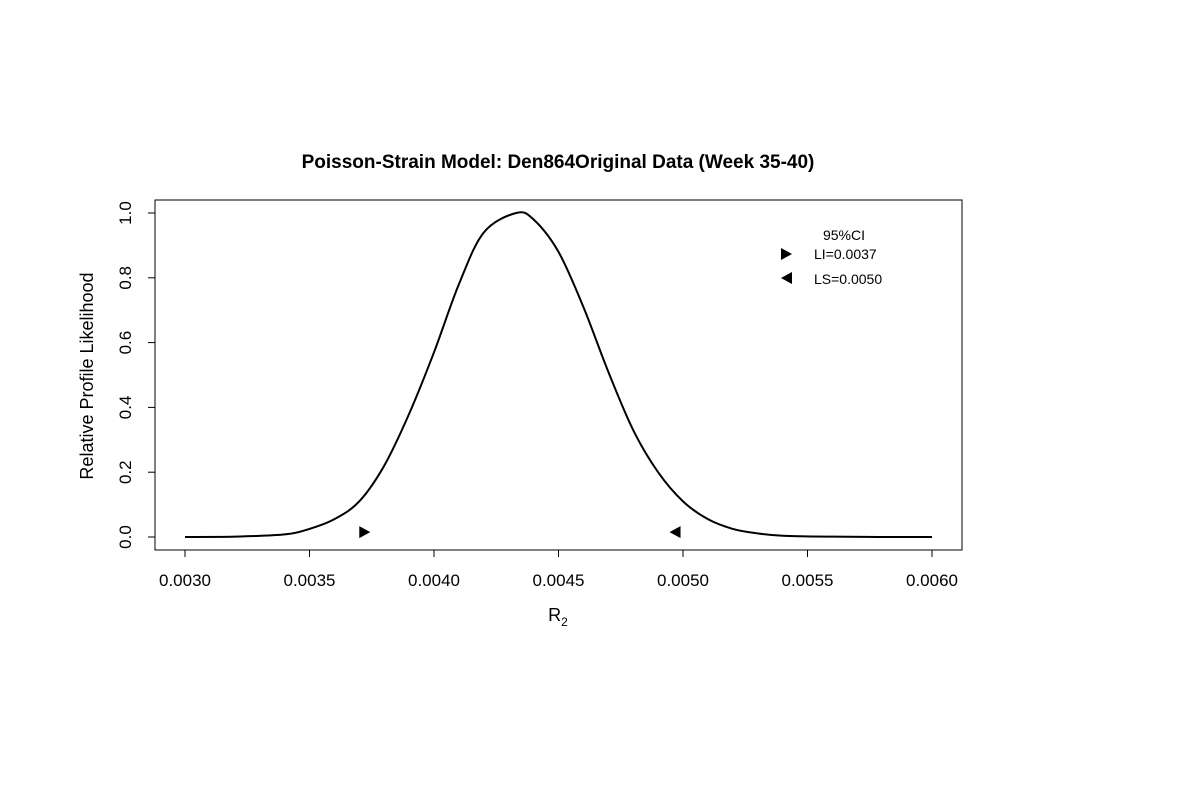 The width and height of the screenshot is (1200, 800). What do you see at coordinates (675, 532) in the screenshot?
I see `ci-marker-left` at bounding box center [675, 532].